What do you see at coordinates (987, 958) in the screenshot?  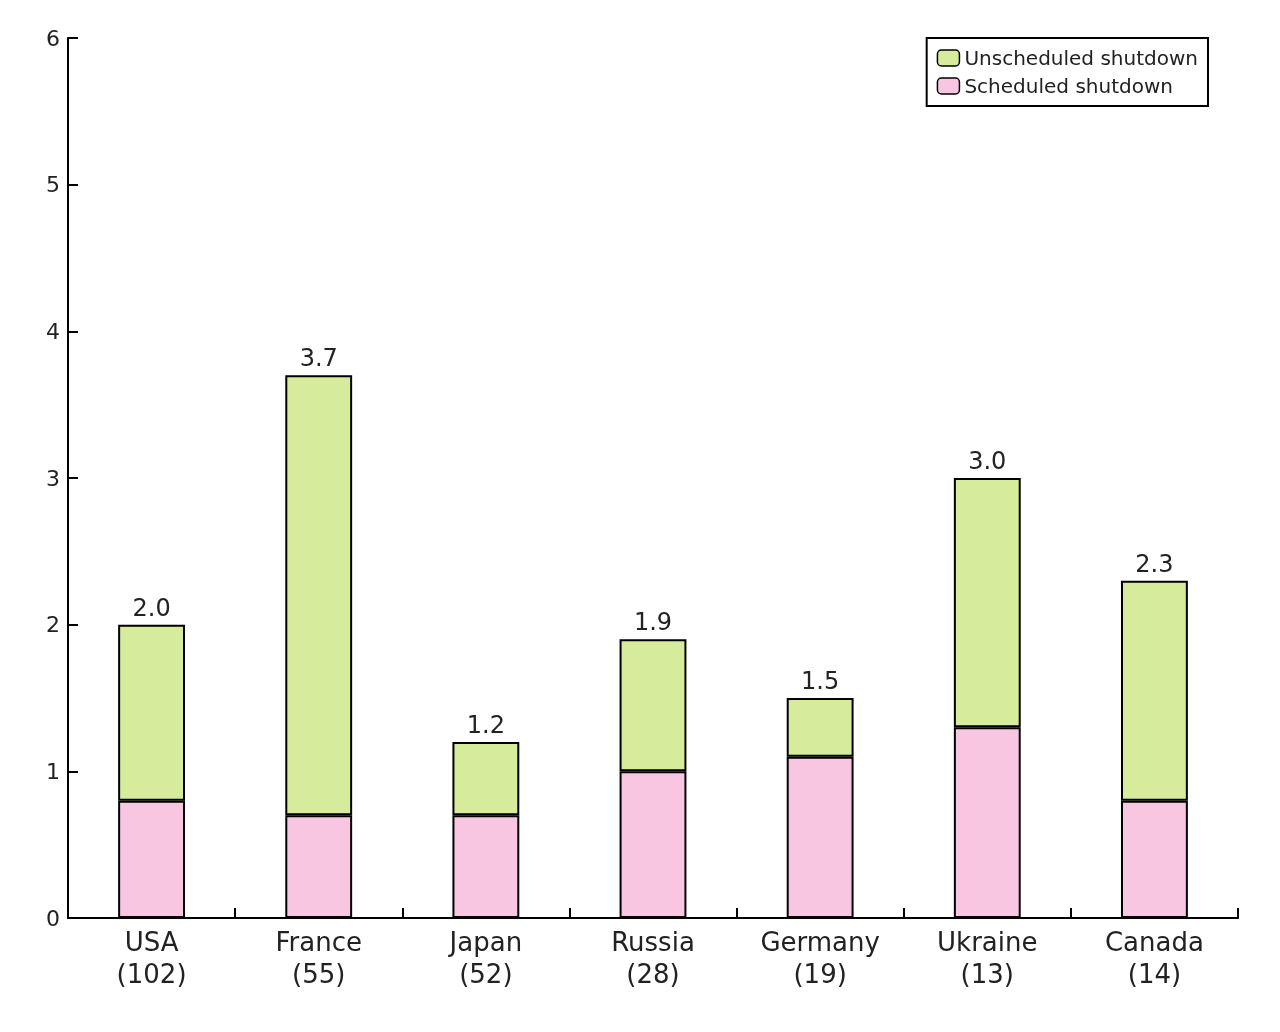 I see `x-tick-label: Ukraine (13)` at bounding box center [987, 958].